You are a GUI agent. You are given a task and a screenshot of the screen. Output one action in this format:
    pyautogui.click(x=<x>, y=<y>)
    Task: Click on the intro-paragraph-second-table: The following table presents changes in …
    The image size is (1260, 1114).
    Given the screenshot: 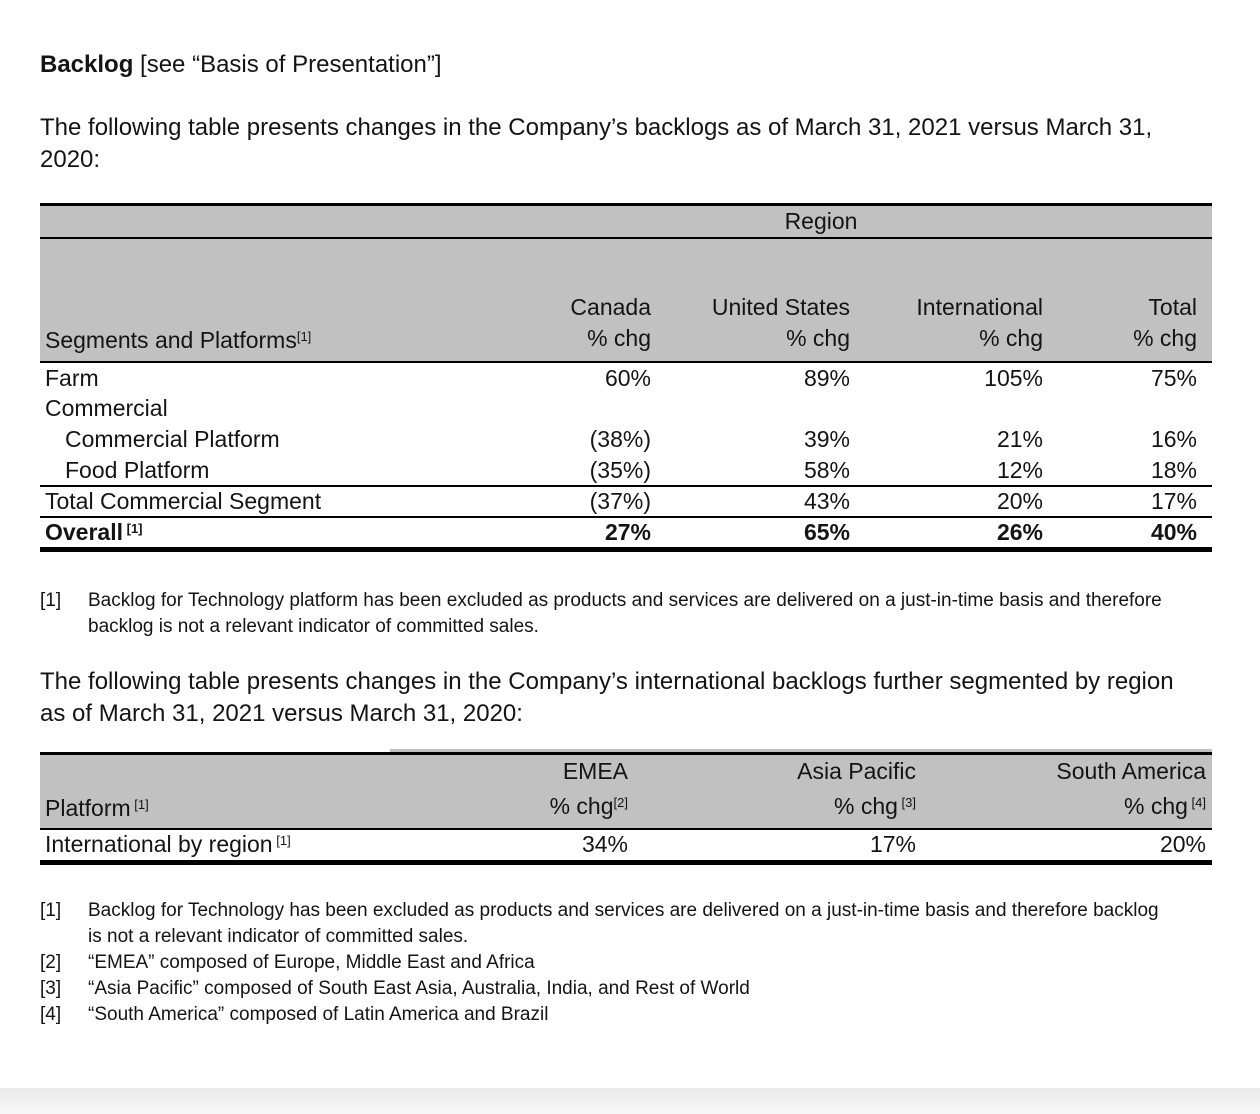 What is the action you would take?
    pyautogui.click(x=626, y=698)
    